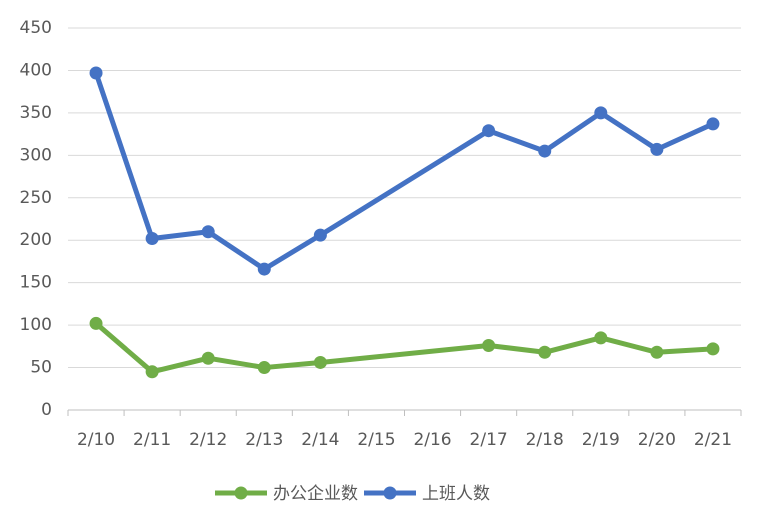 The height and width of the screenshot is (531, 770). What do you see at coordinates (152, 440) in the screenshot?
I see `x-tick-label: 2/11` at bounding box center [152, 440].